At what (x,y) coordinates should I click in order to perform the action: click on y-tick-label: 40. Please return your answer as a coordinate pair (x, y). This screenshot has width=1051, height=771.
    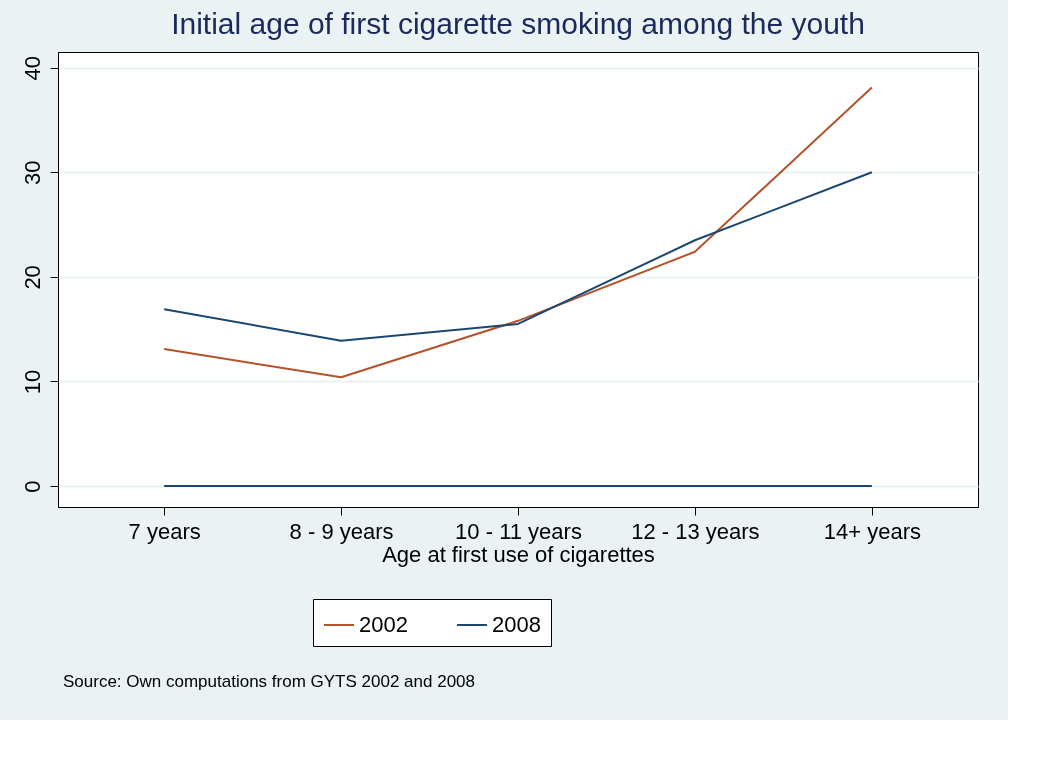
    Looking at the image, I should click on (32, 68).